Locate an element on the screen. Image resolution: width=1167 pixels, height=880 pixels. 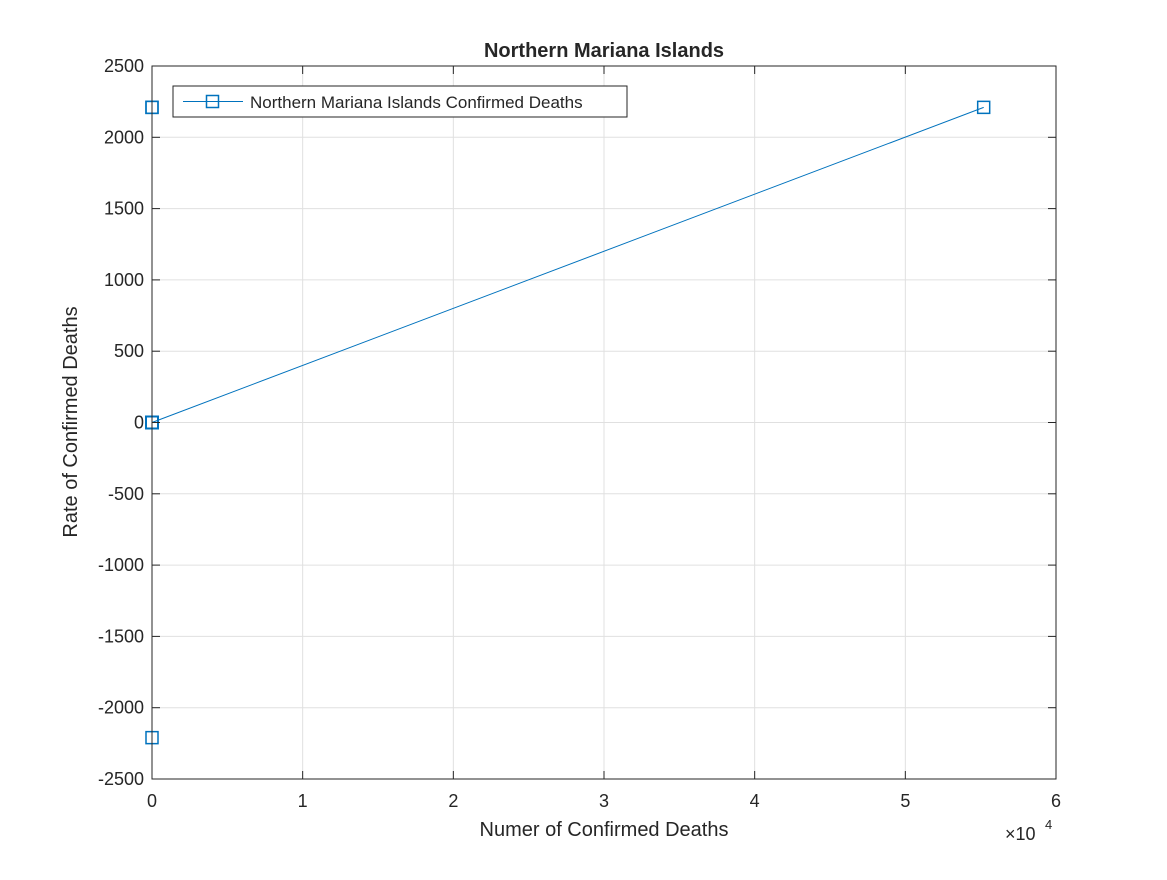
x-tick-labels: 0 1 2 3 4 5 6 is located at coordinates (604, 801).